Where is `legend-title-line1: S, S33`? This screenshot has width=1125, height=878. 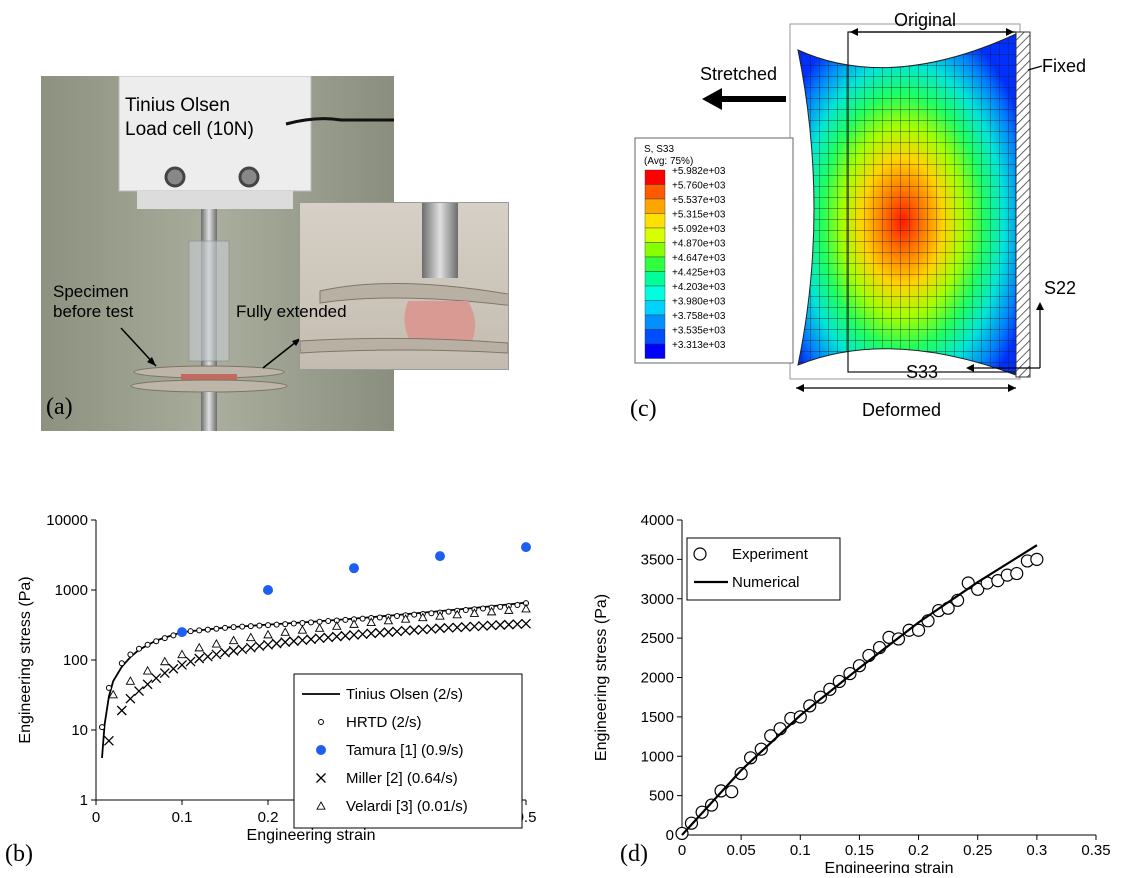 legend-title-line1: S, S33 is located at coordinates (659, 149).